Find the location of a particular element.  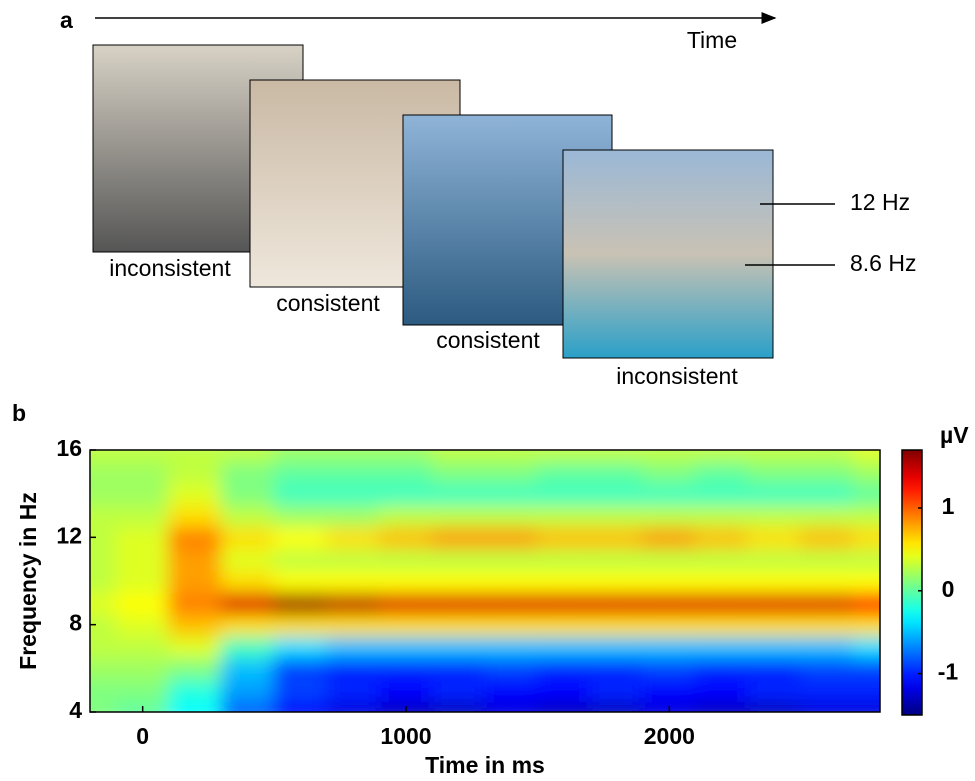

y-tick-label: 8 is located at coordinates (75, 623).